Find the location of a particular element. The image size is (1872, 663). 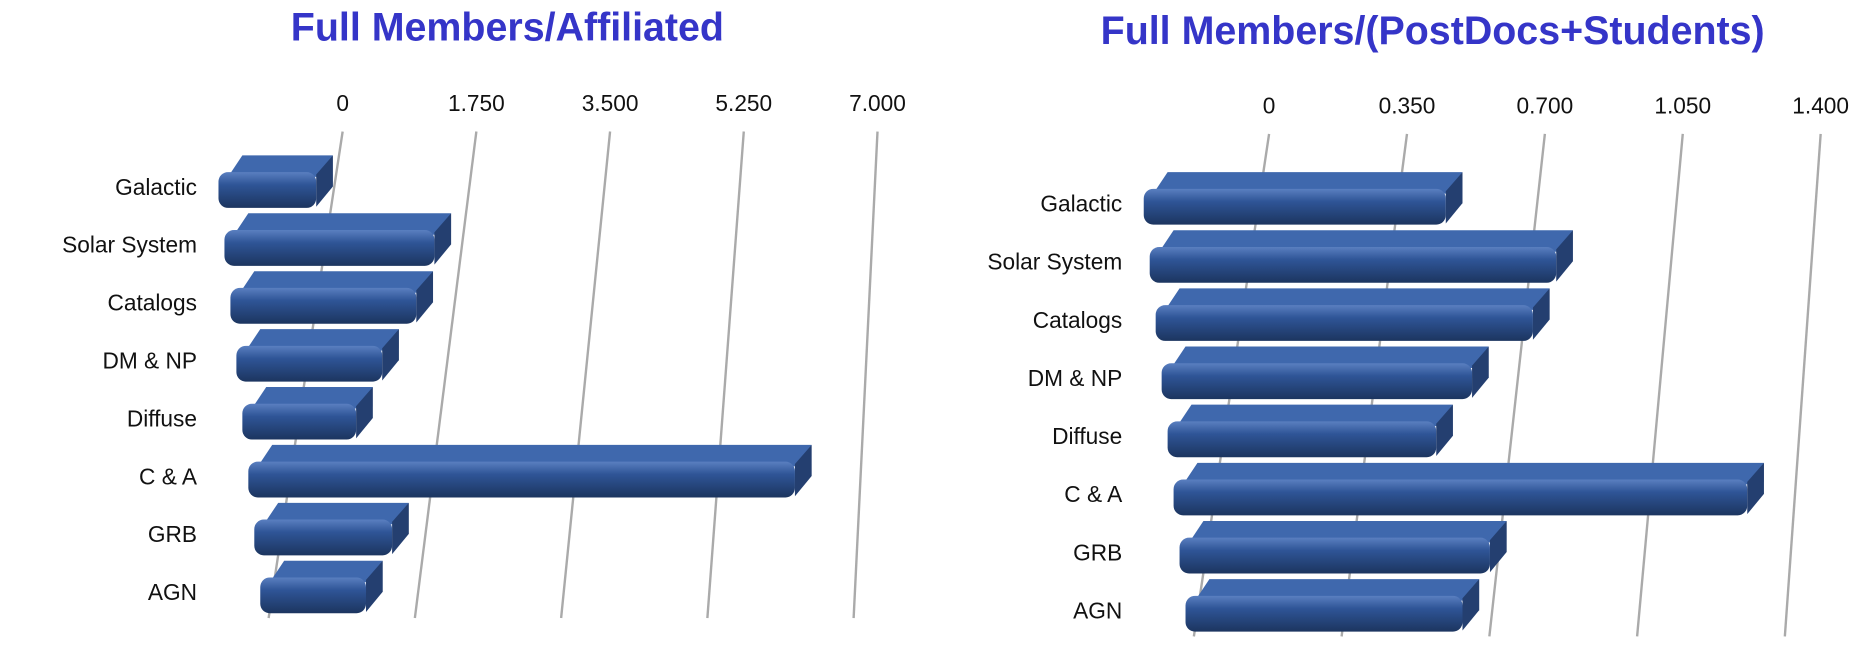

x-tick-label: 7.000 is located at coordinates (877, 103).